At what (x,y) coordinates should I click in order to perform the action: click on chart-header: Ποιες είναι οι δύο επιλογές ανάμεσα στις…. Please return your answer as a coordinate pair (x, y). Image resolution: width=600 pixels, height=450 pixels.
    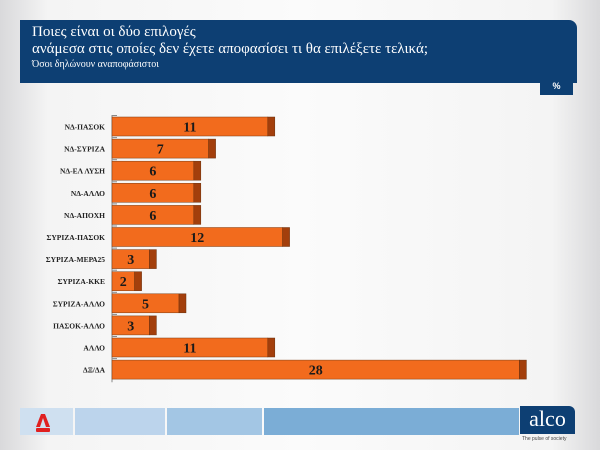
    Looking at the image, I should click on (298, 51).